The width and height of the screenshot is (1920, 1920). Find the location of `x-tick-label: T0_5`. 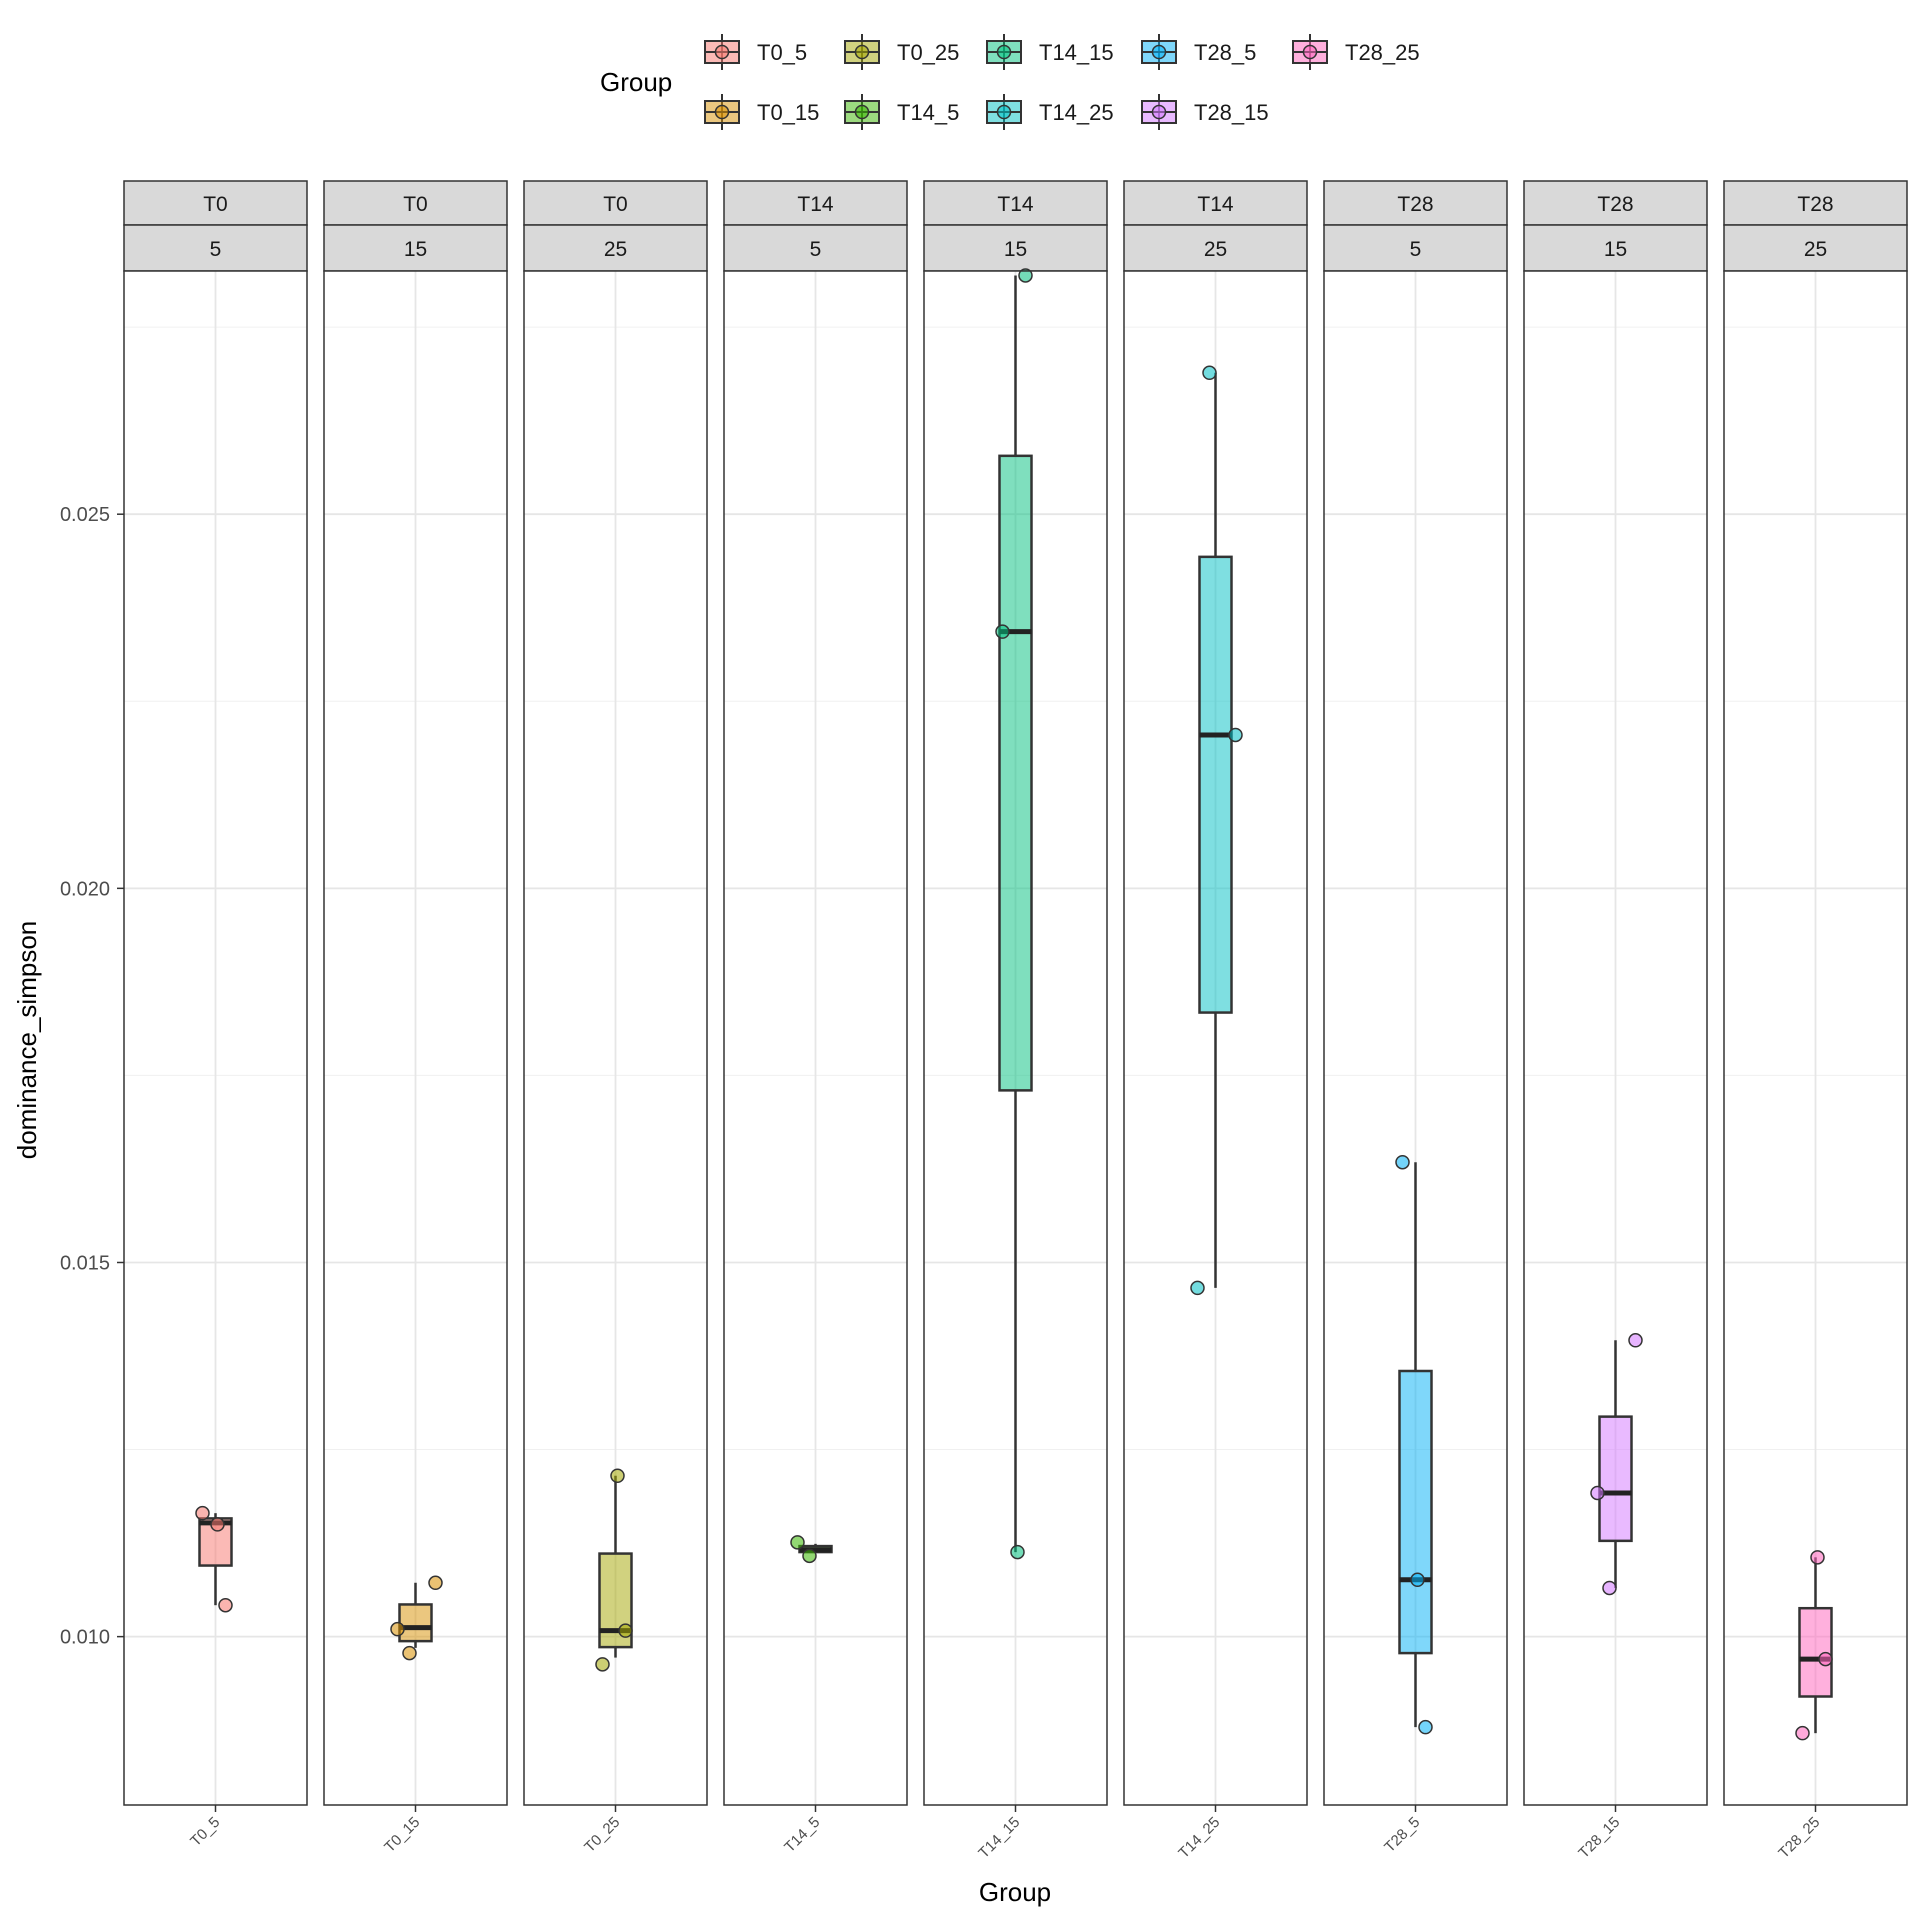

x-tick-label: T0_5 is located at coordinates (205, 1832).